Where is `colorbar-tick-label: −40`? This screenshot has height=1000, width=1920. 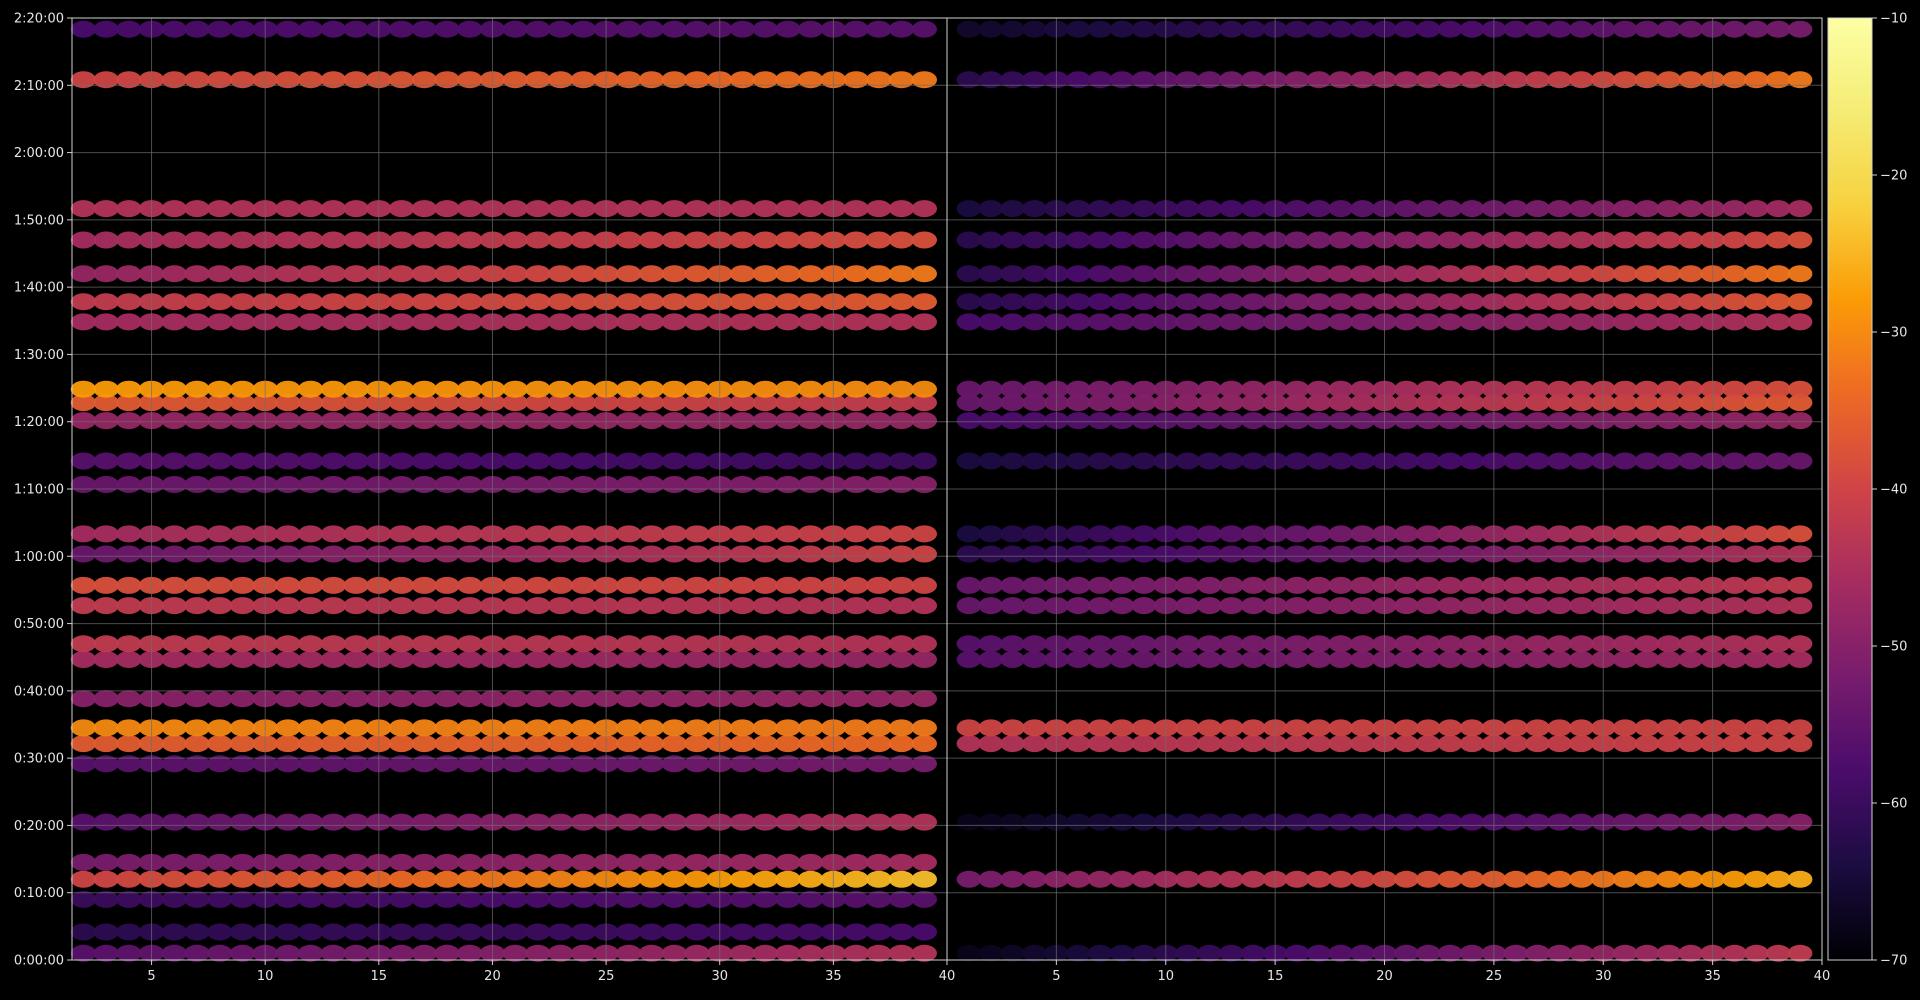
colorbar-tick-label: −40 is located at coordinates (1893, 490).